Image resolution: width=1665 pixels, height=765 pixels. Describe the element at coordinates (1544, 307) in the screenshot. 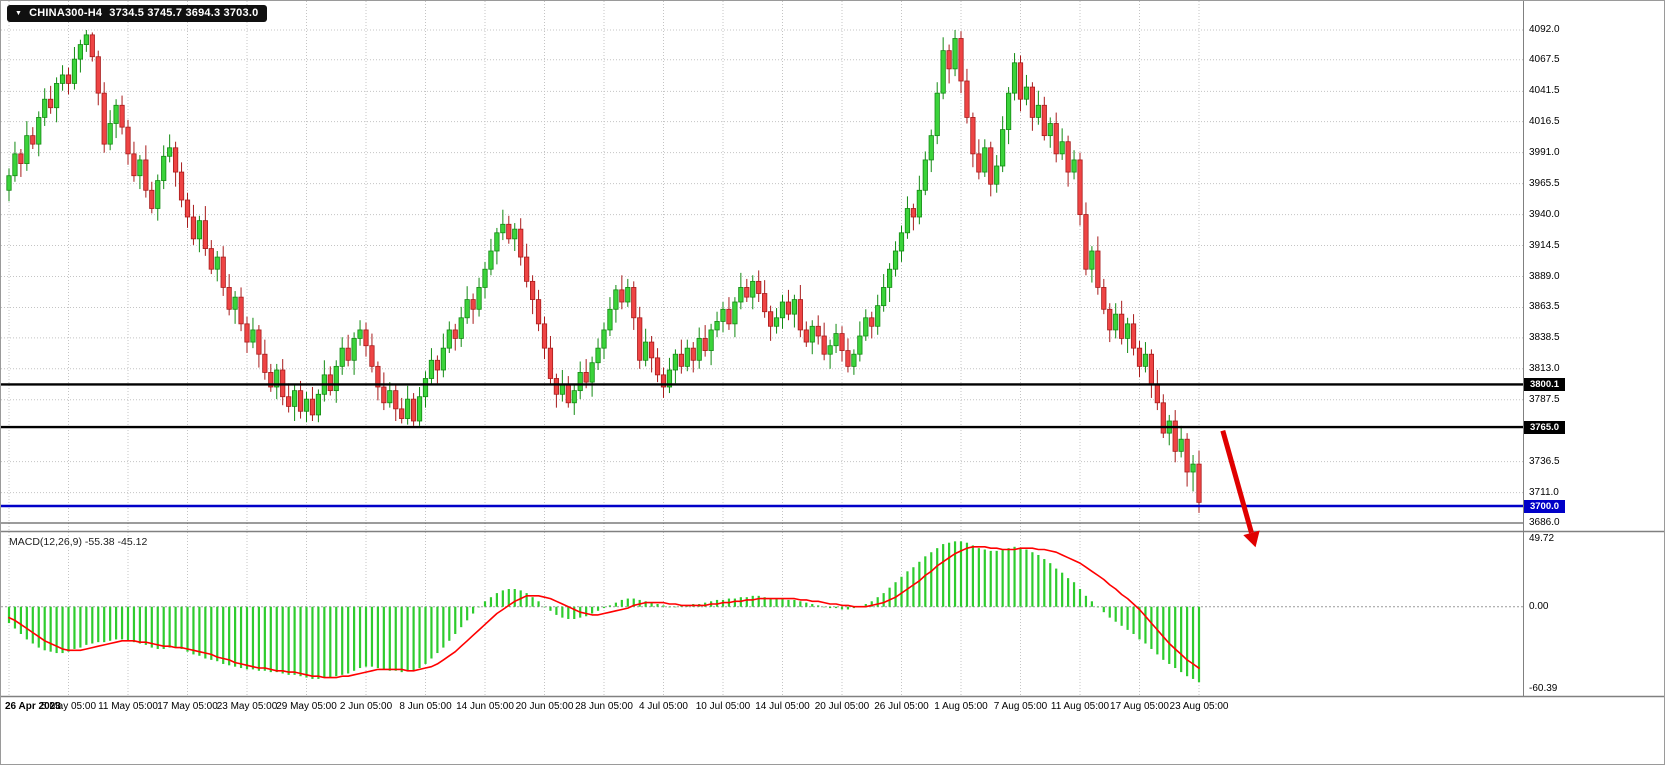

I see `price-tick-label: 3863.5` at that location.